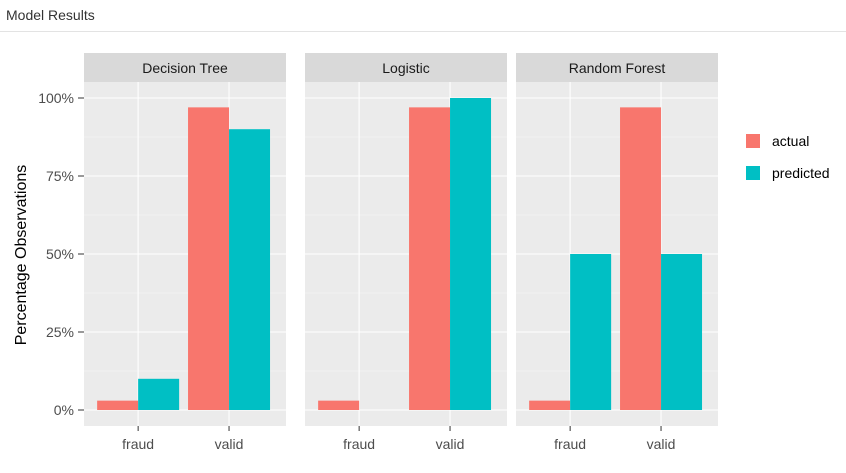 This screenshot has width=846, height=473. What do you see at coordinates (790, 141) in the screenshot?
I see `legend-label-actual: actual` at bounding box center [790, 141].